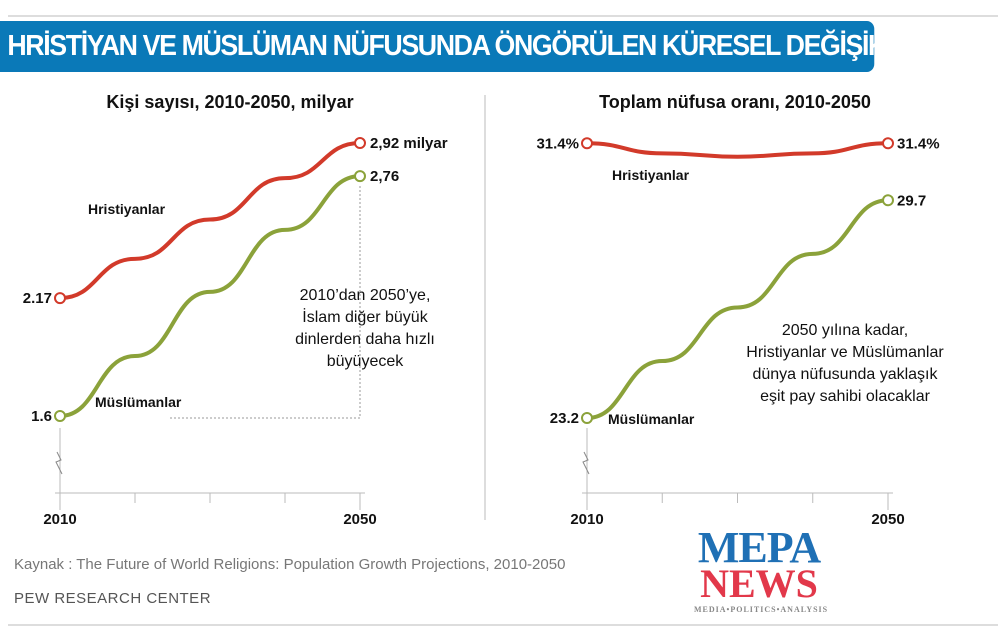 This screenshot has height=631, width=1000. I want to click on end-value-label: 2,76, so click(384, 176).